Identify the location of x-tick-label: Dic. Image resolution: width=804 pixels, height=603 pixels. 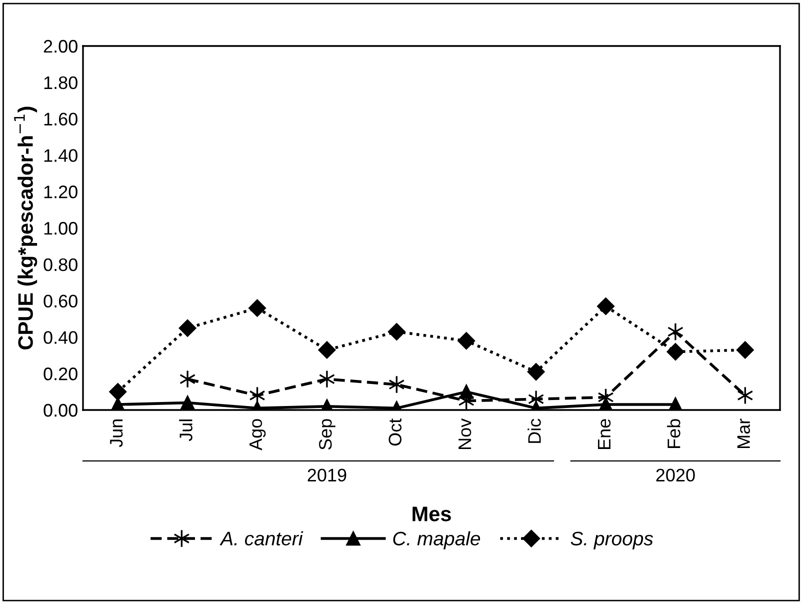
(534, 430).